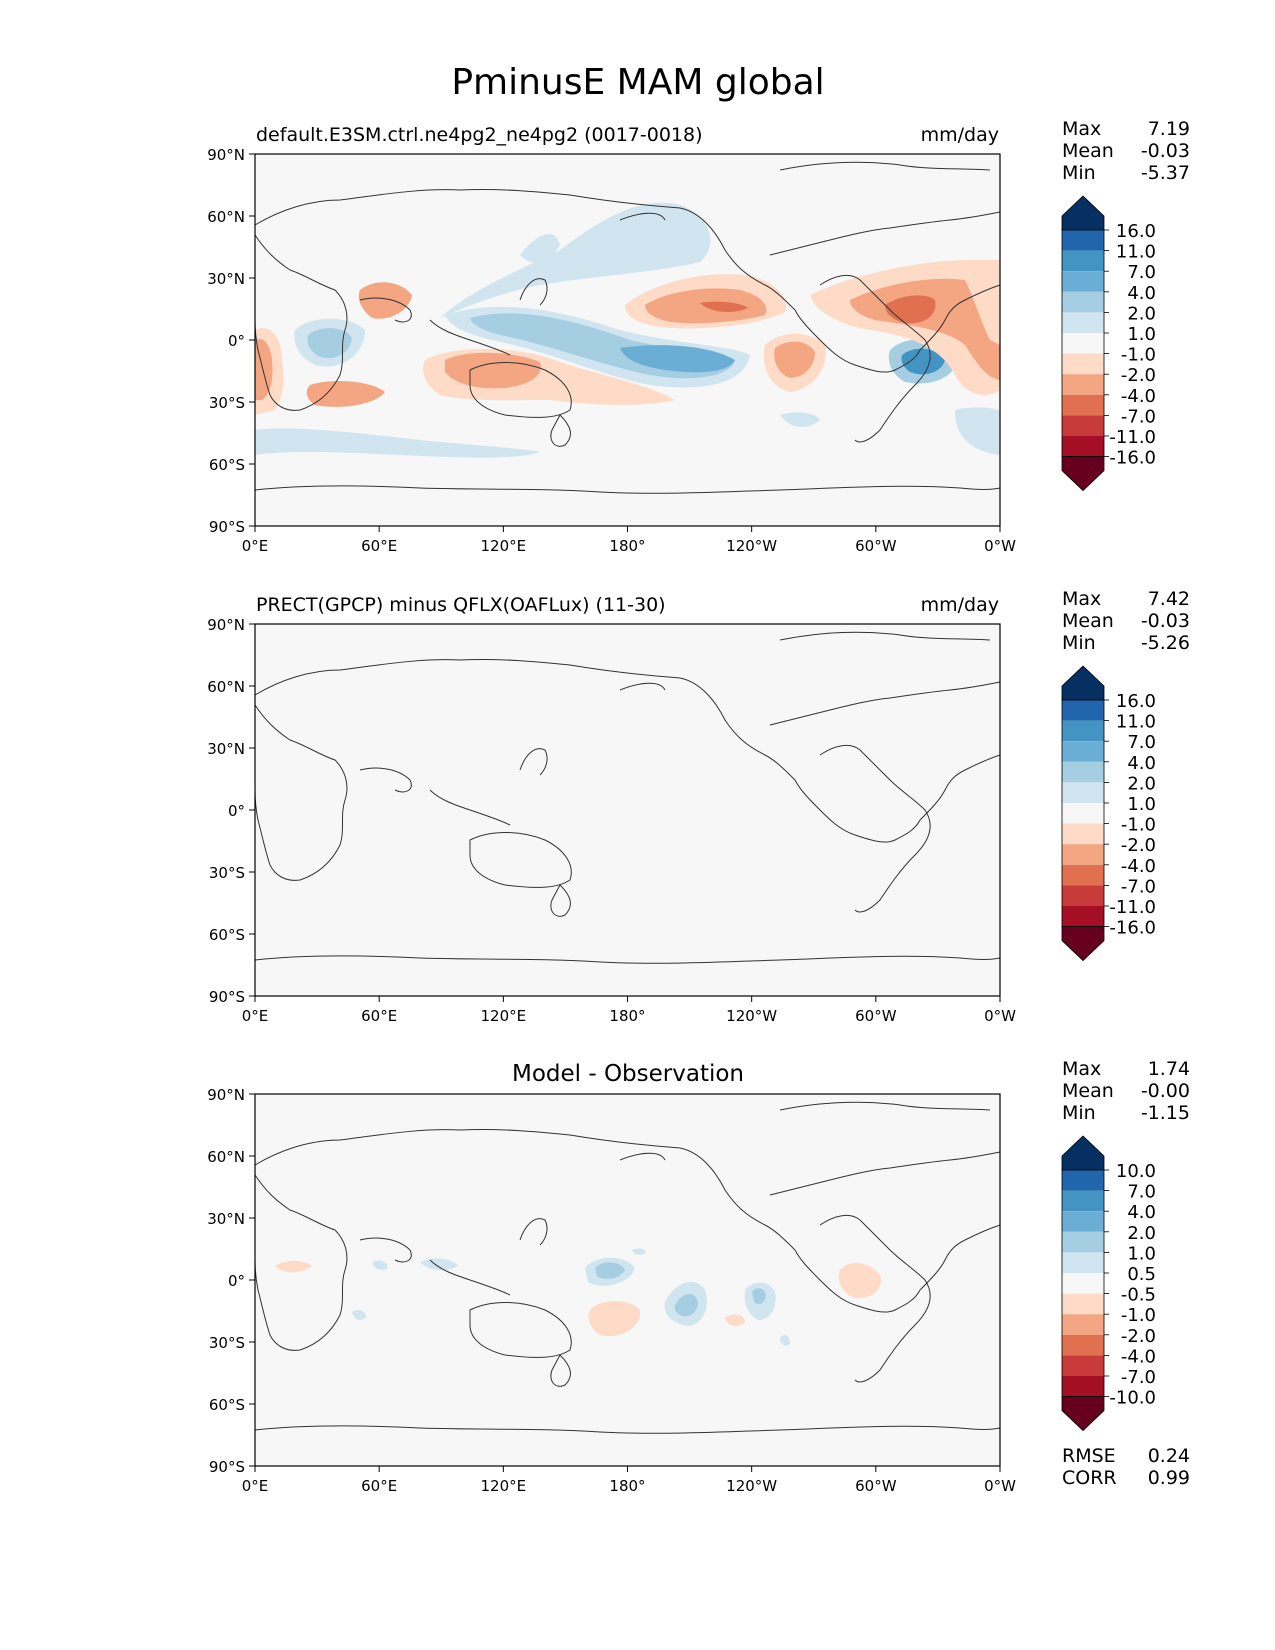  What do you see at coordinates (1169, 129) in the screenshot?
I see `panel-1-stat-value-max: 7.19` at bounding box center [1169, 129].